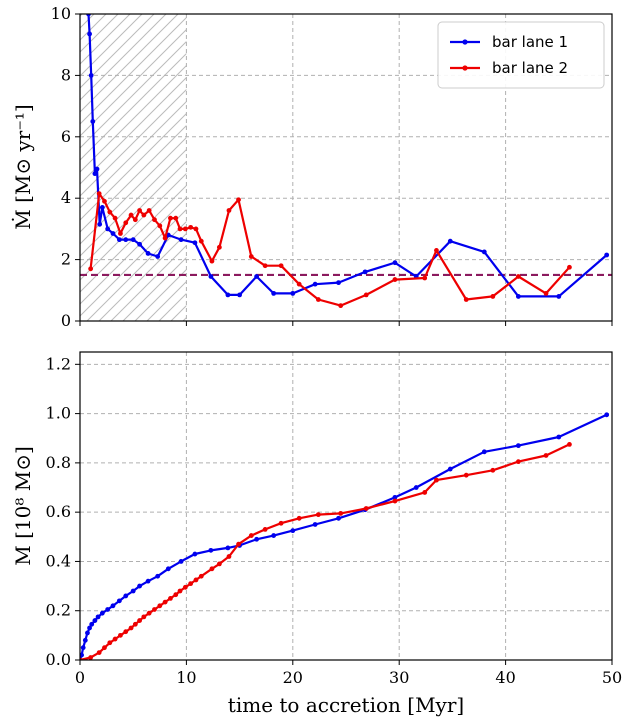 The width and height of the screenshot is (638, 720). What do you see at coordinates (505, 677) in the screenshot?
I see `x-tick-label: 40` at bounding box center [505, 677].